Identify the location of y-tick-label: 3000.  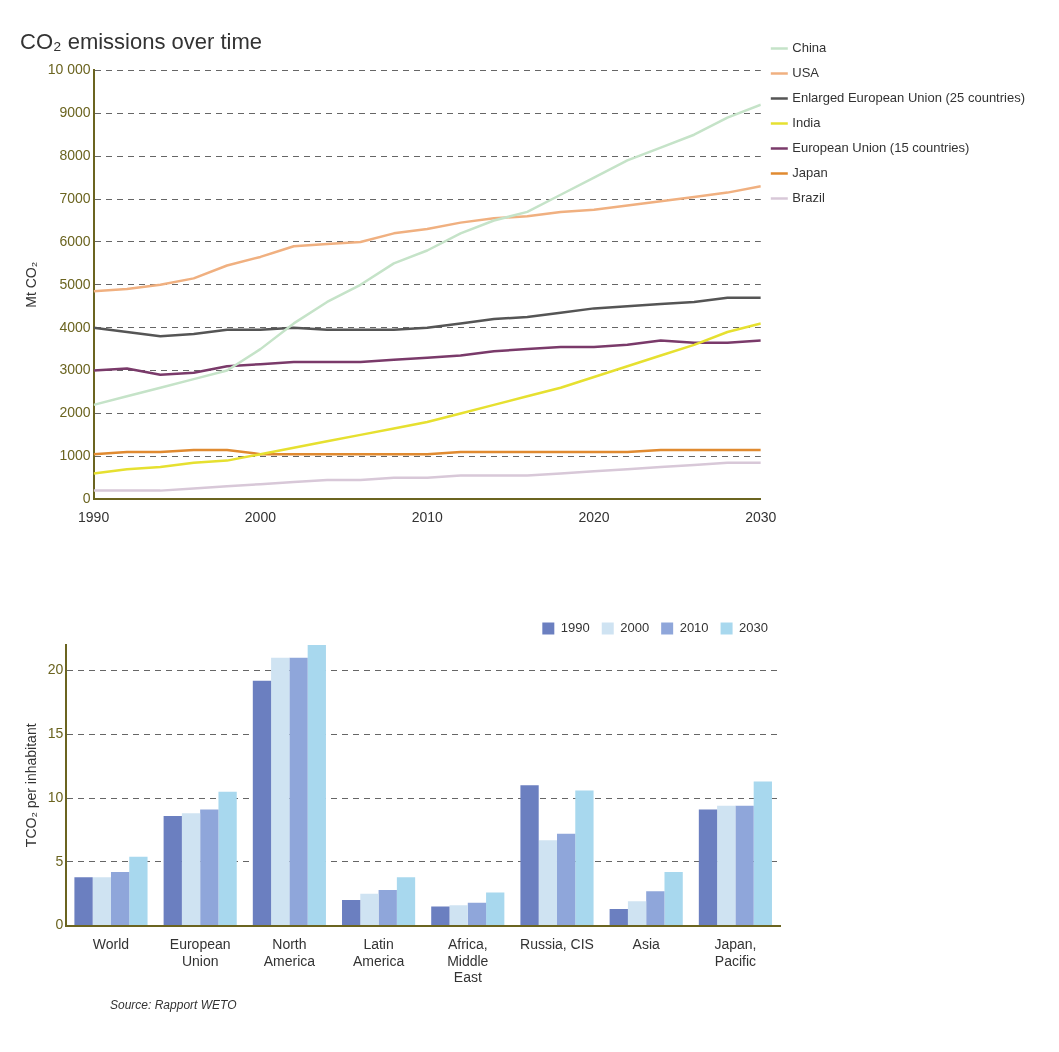
(75, 369).